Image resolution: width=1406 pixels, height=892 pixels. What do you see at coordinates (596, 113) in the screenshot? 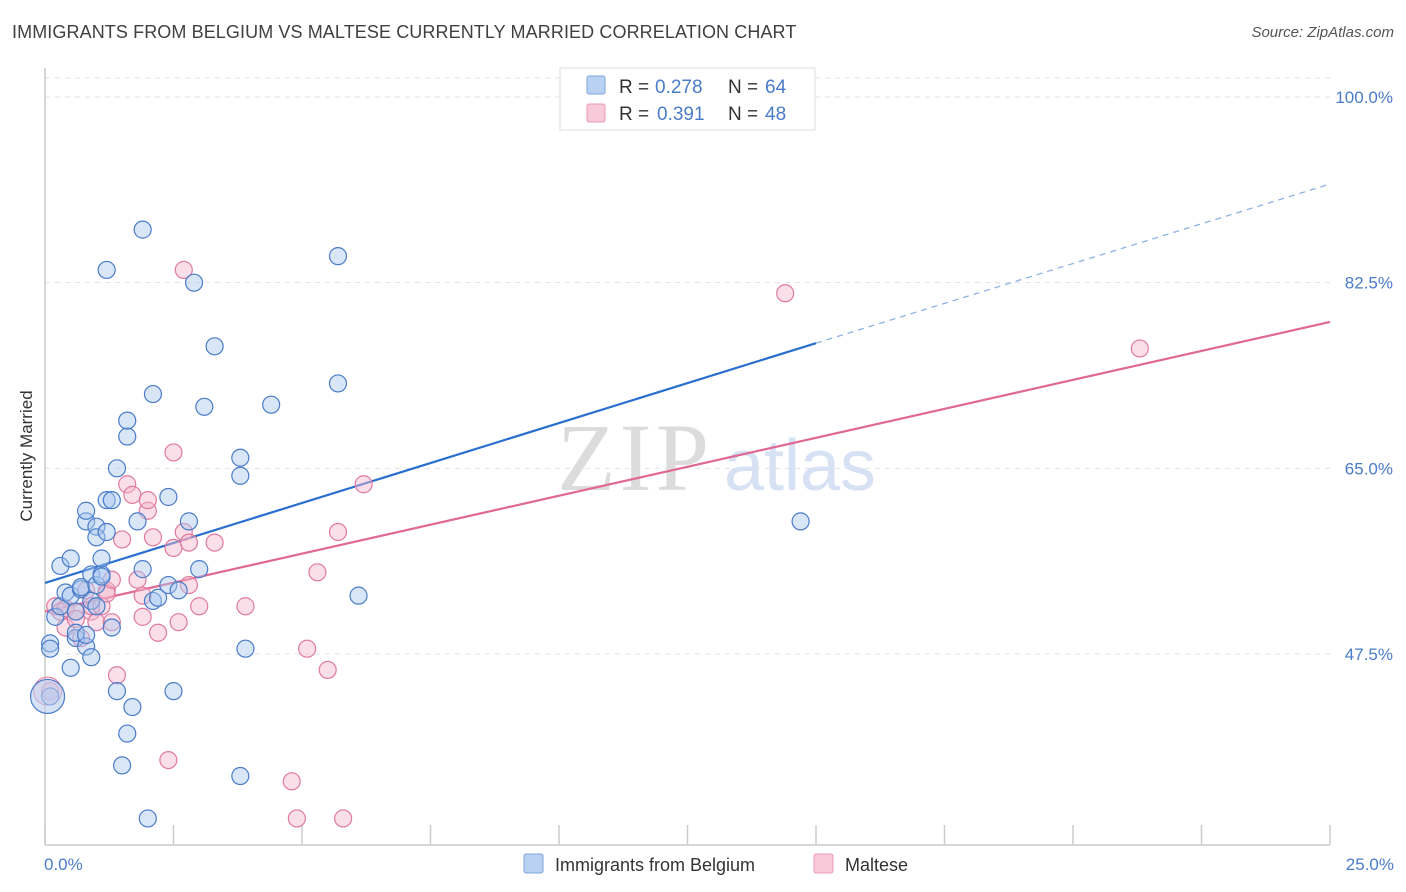
I see `legend-swatch-maltese` at bounding box center [596, 113].